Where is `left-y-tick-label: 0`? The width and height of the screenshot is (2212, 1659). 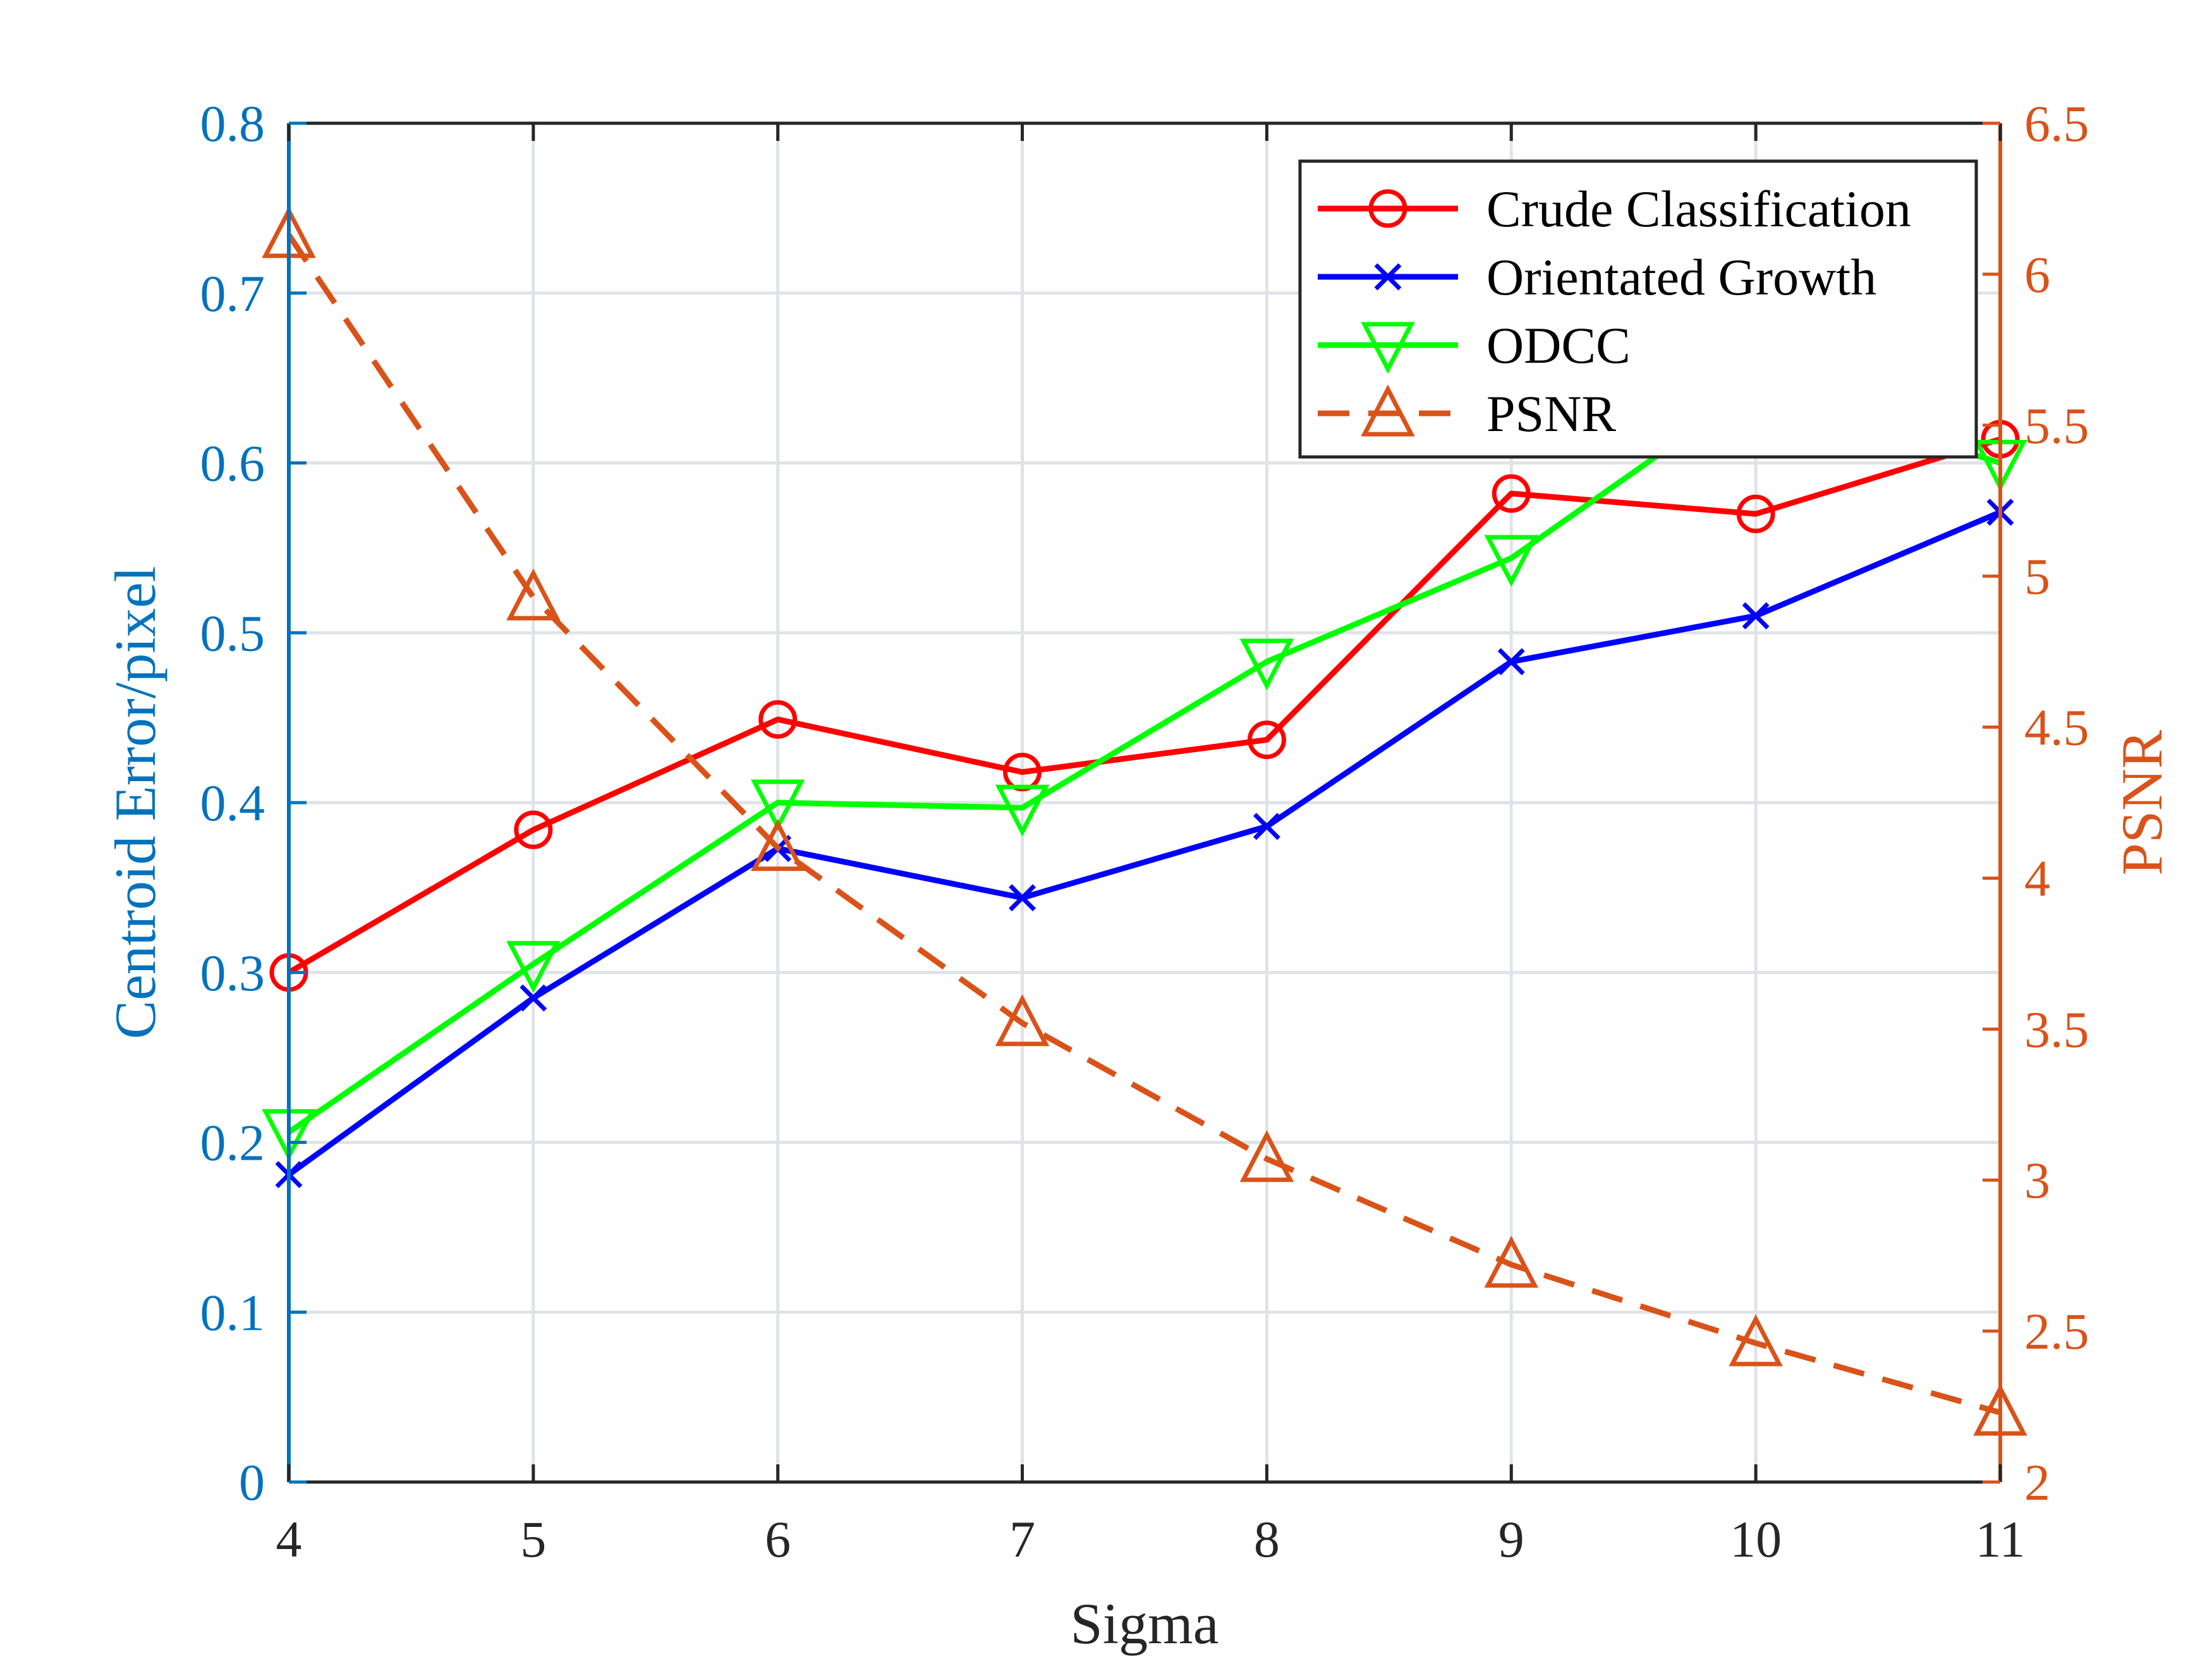 left-y-tick-label: 0 is located at coordinates (252, 1482).